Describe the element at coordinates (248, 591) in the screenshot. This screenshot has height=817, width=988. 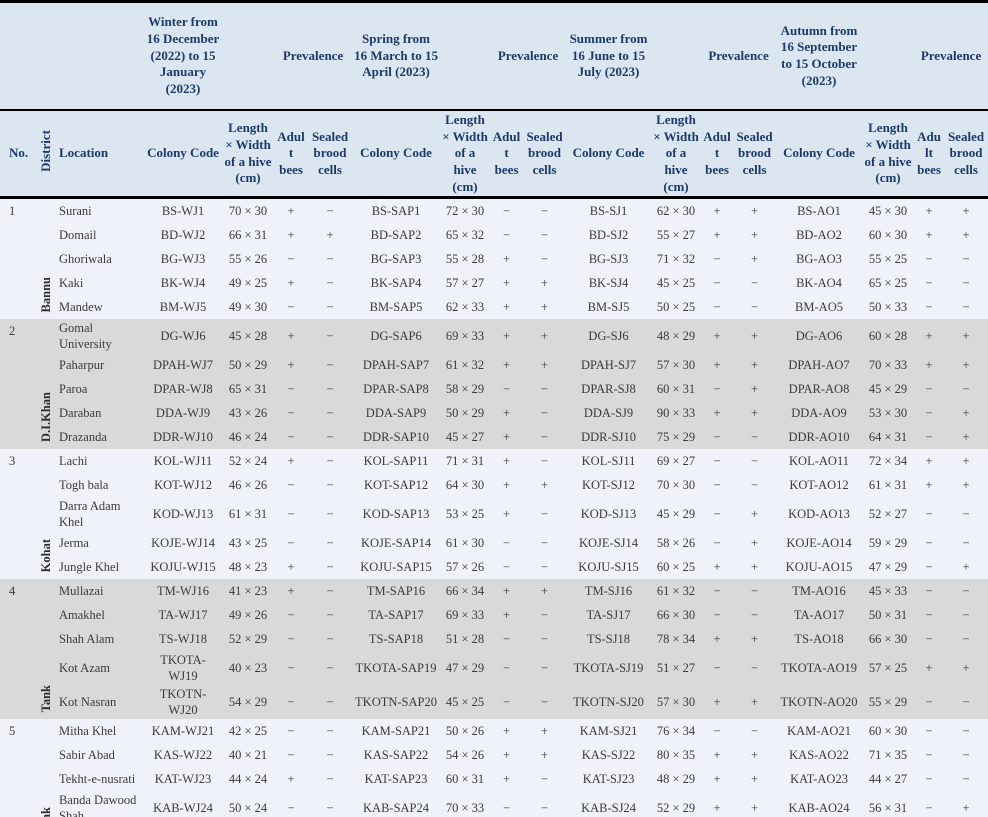
I see `hive-size-cell: 41 × 23` at that location.